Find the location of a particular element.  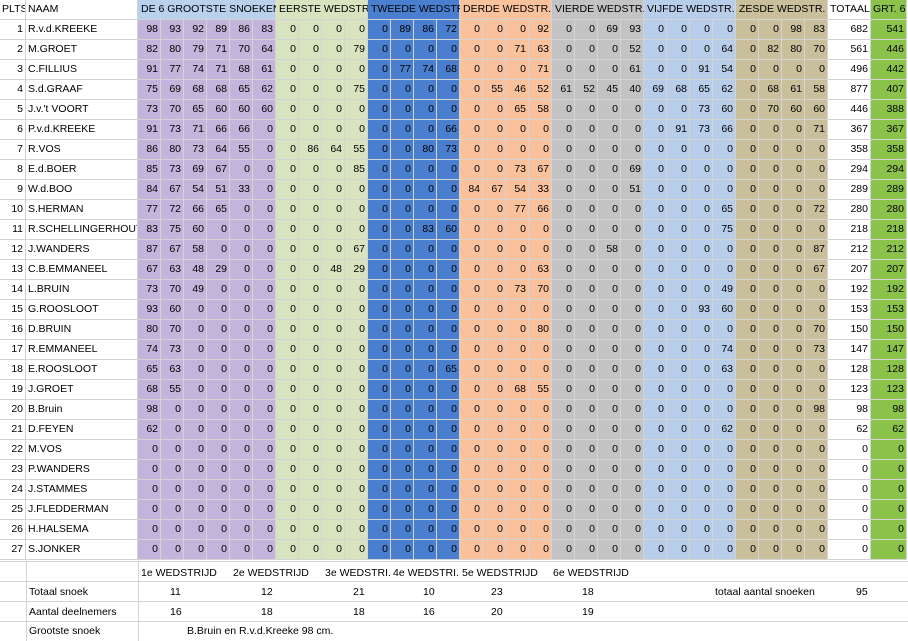

top6-score-cell: 63 is located at coordinates (172, 270).